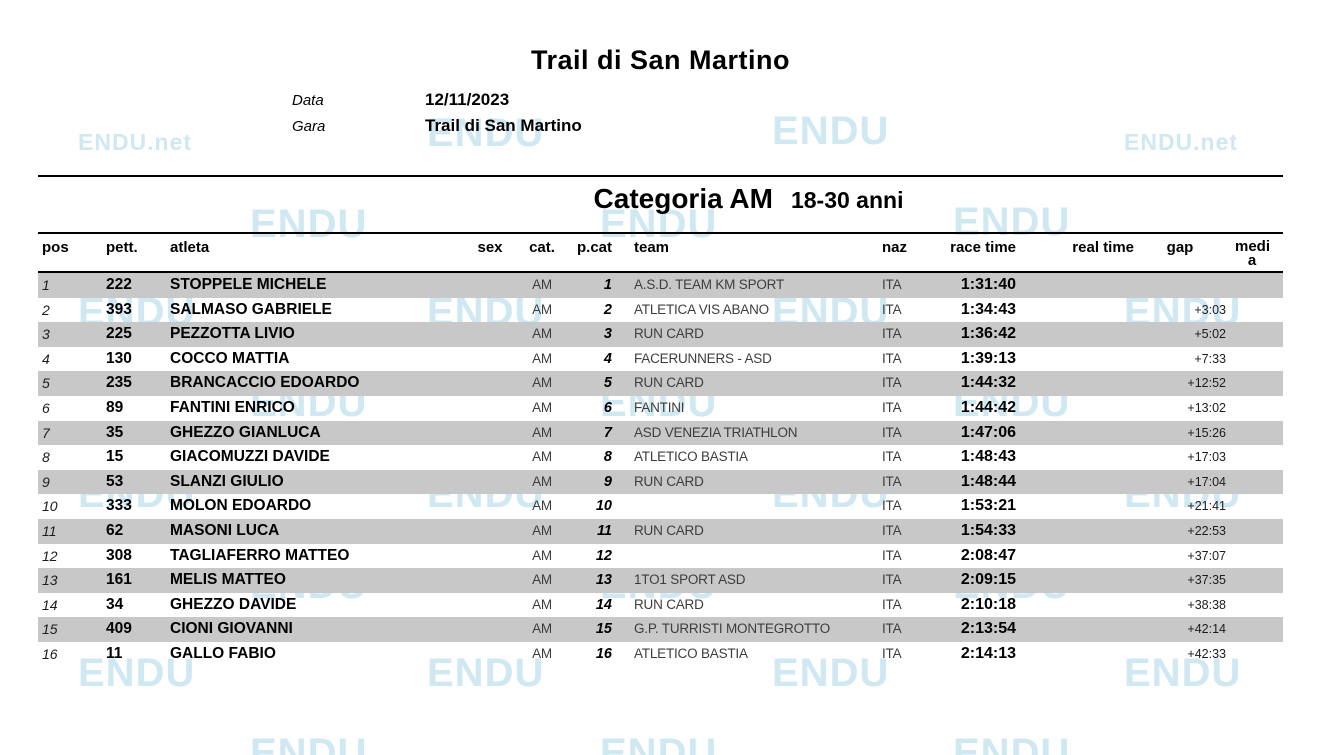  What do you see at coordinates (988, 334) in the screenshot?
I see `cell-race: 1:36:42` at bounding box center [988, 334].